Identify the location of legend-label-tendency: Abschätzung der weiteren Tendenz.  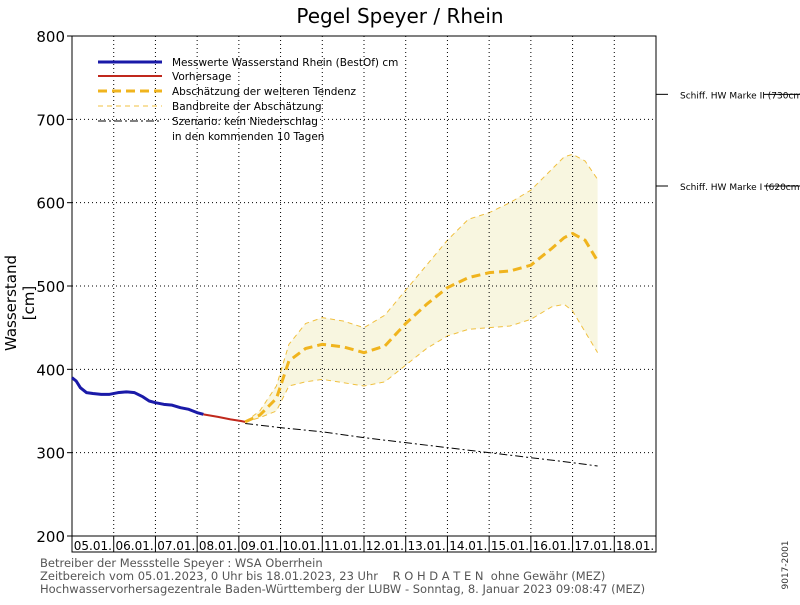
(264, 92).